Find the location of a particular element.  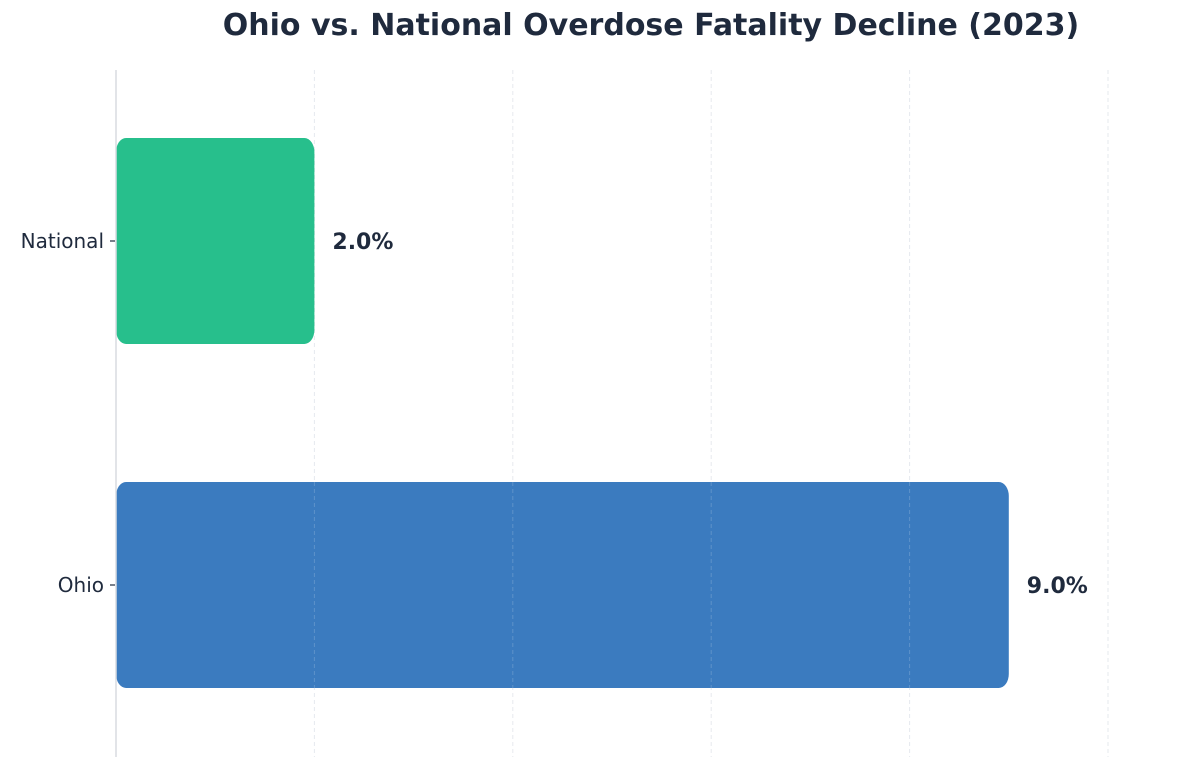

value-label: 9.0% is located at coordinates (1057, 586).